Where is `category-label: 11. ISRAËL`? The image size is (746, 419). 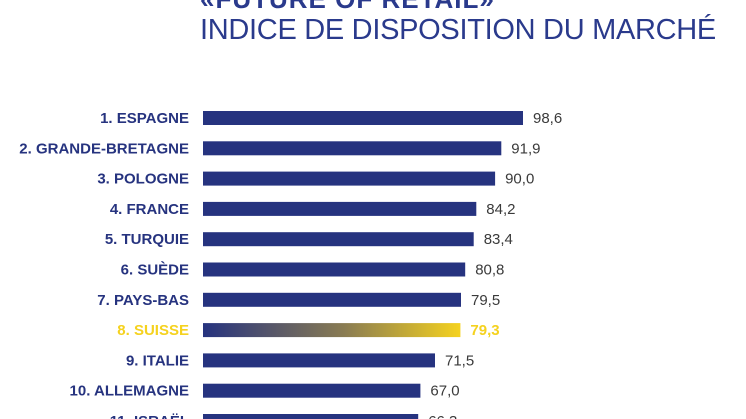
category-label: 11. ISRAËL is located at coordinates (149, 416).